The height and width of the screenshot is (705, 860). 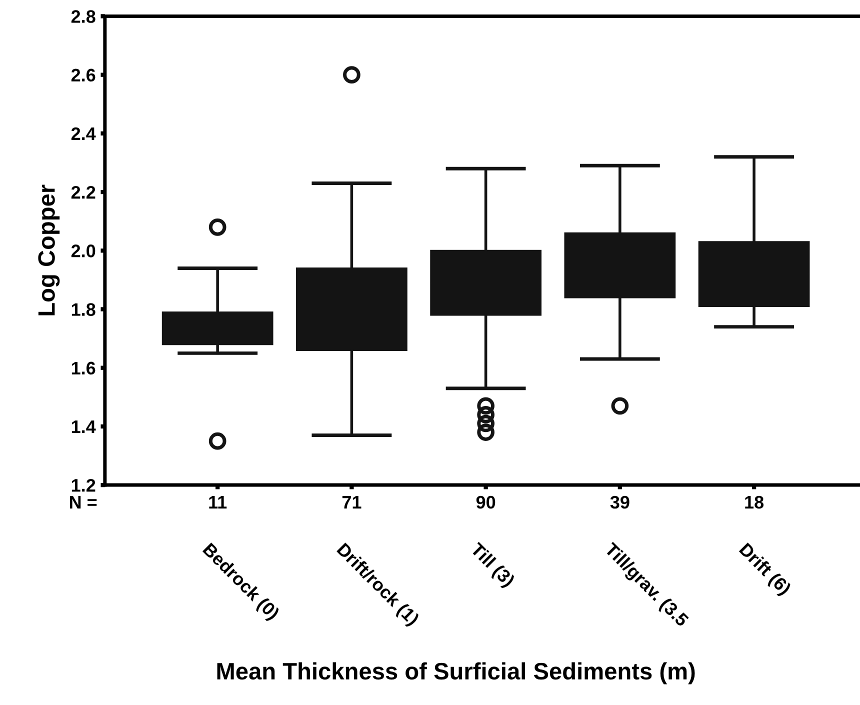 I want to click on text: 39, so click(x=620, y=502).